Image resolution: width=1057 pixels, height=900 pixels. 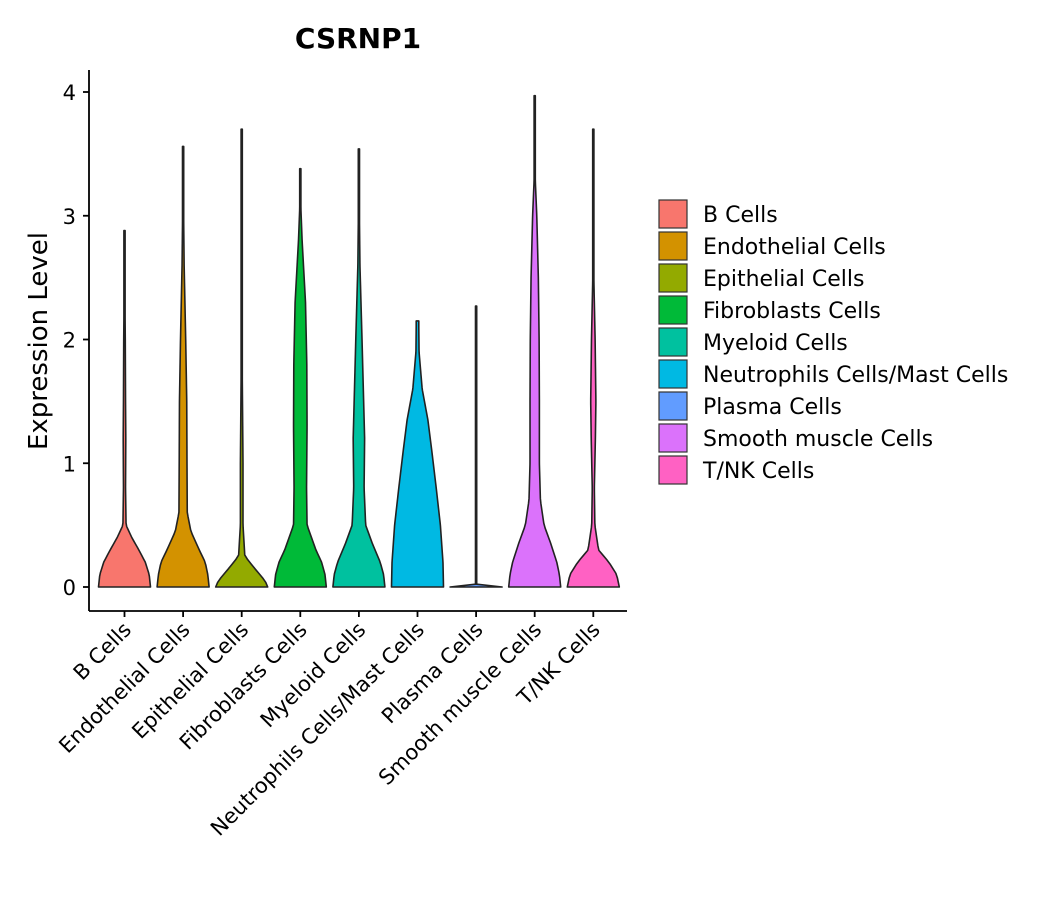 I want to click on x-tick-label: Plasma Cells, so click(x=432, y=673).